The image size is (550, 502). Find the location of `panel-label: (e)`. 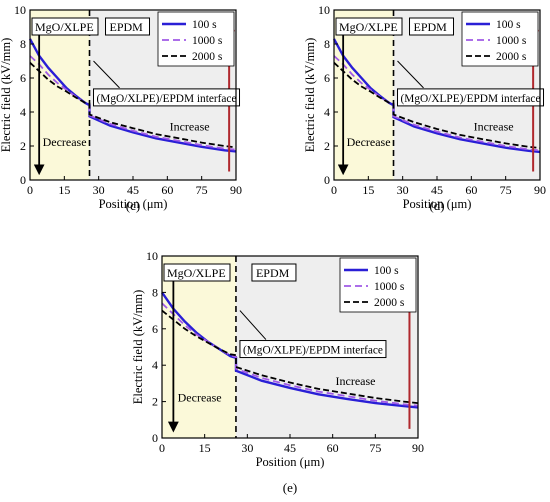

panel-label: (e) is located at coordinates (290, 487).